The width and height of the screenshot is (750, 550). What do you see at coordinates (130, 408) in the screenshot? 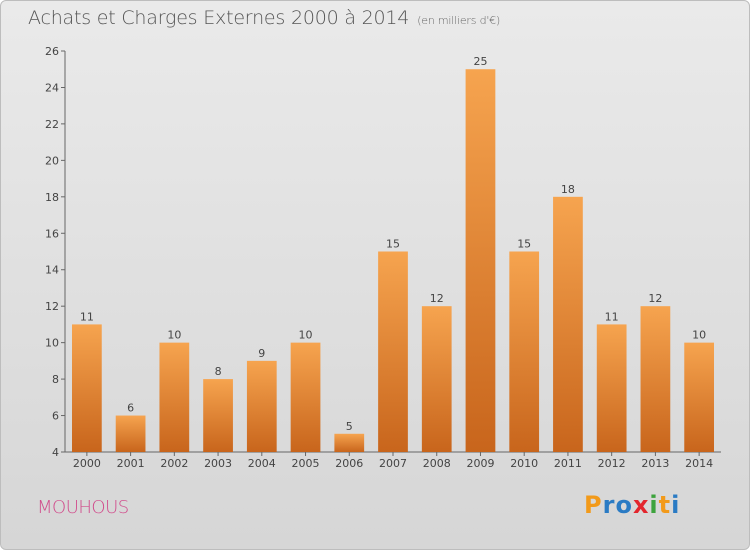
I see `data-label-2001: 6` at bounding box center [130, 408].